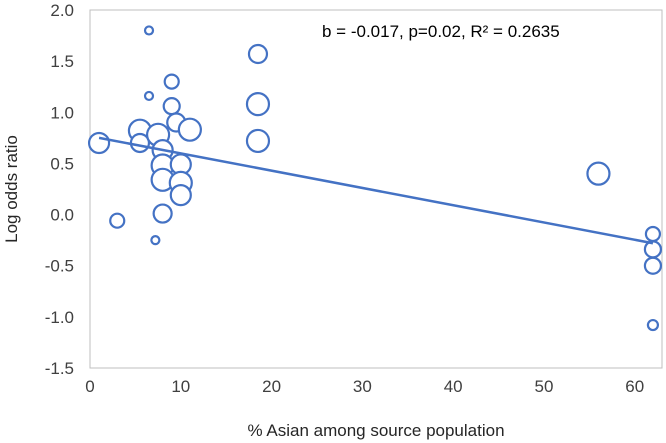 This screenshot has width=666, height=443. Describe the element at coordinates (634, 386) in the screenshot. I see `x-tick-label: 60` at that location.